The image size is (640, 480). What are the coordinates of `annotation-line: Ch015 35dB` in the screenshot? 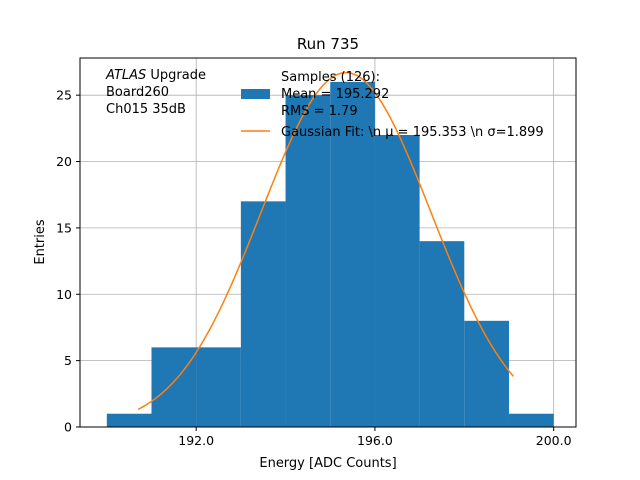 It's located at (146, 109).